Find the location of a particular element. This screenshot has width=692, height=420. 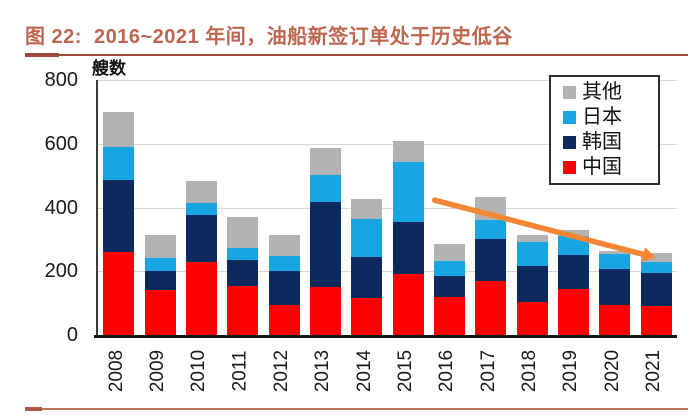

bar-2012 is located at coordinates (284, 285).